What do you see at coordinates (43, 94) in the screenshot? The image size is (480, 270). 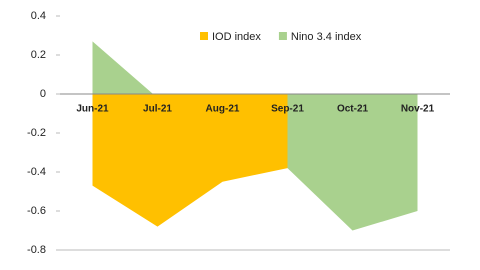 I see `y-tick-label: 0` at bounding box center [43, 94].